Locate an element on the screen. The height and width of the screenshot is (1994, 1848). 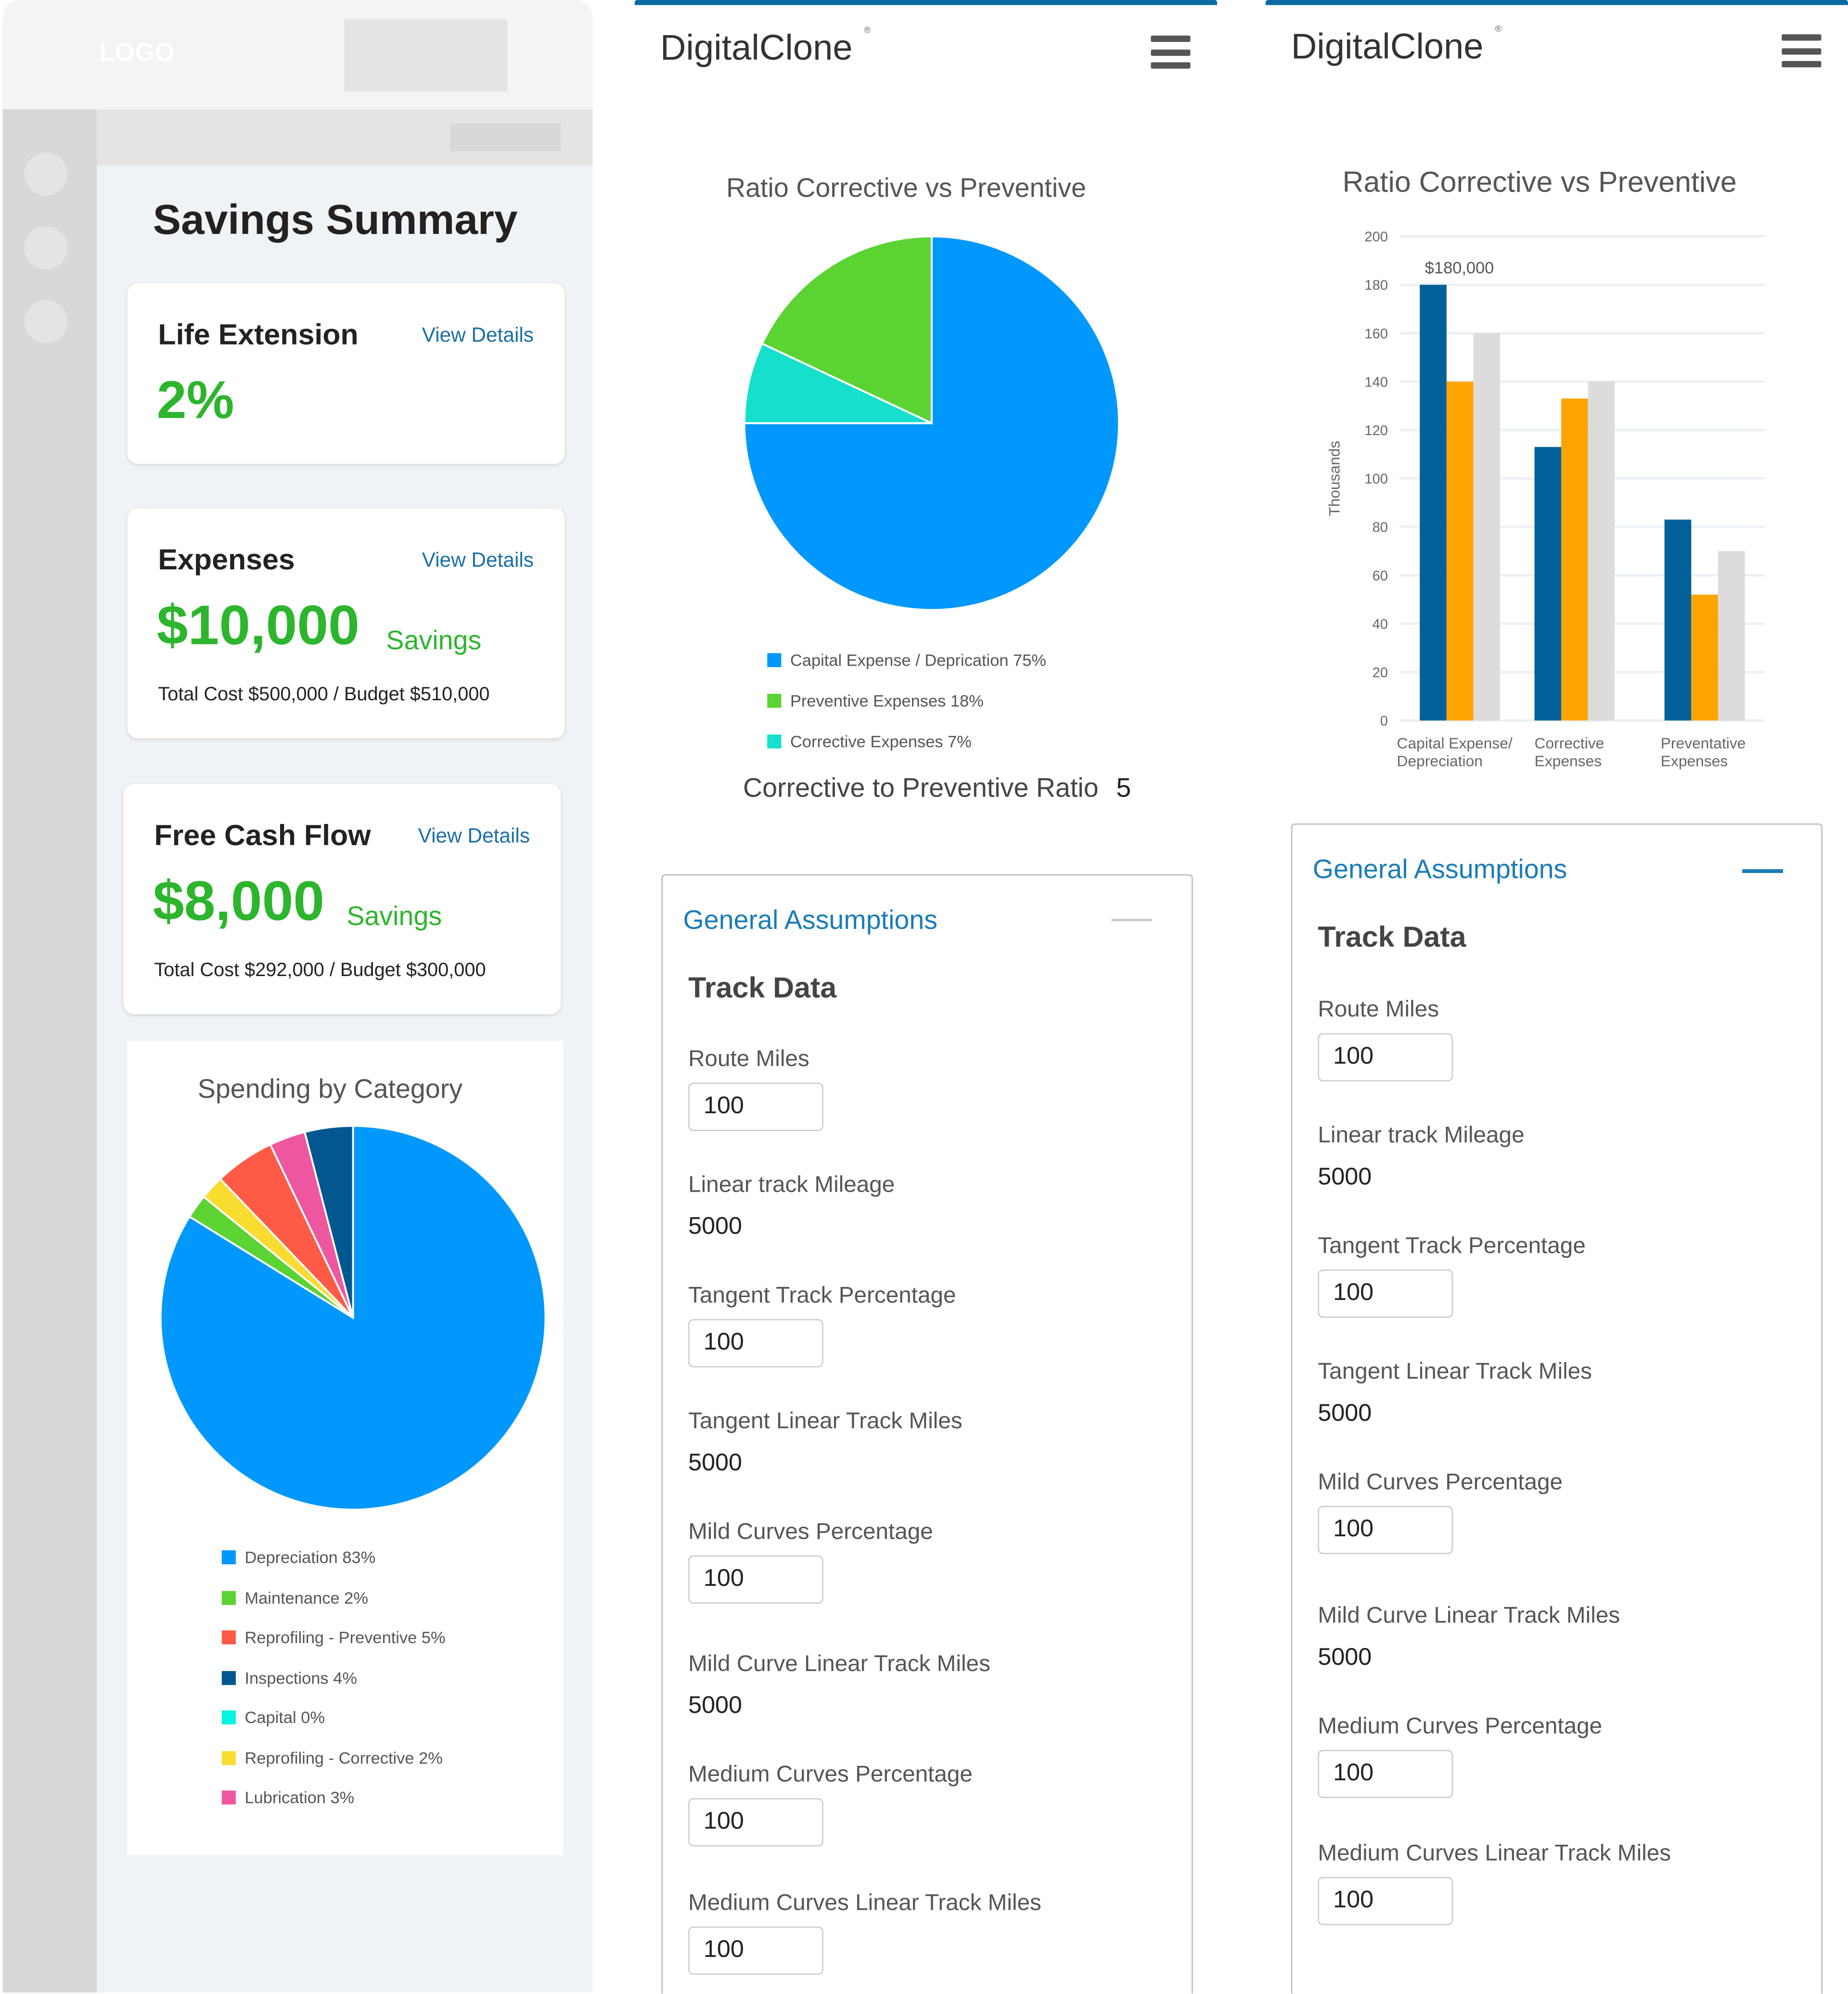
legend-item: Capital 0% is located at coordinates (273, 1717).